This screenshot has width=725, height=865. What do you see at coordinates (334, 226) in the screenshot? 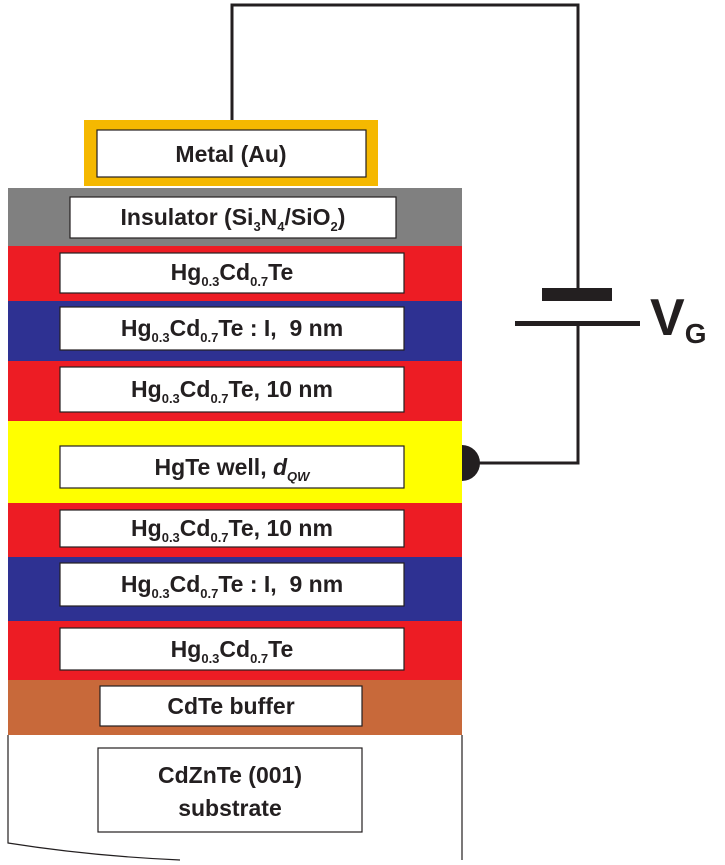
I see `label-part: 2` at bounding box center [334, 226].